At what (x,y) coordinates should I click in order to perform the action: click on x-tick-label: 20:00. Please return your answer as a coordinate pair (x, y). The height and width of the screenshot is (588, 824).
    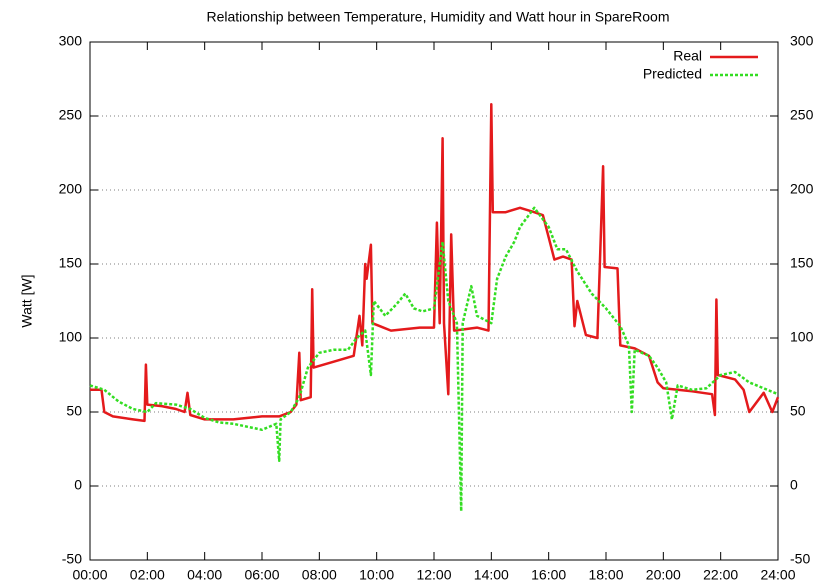
    Looking at the image, I should click on (663, 575).